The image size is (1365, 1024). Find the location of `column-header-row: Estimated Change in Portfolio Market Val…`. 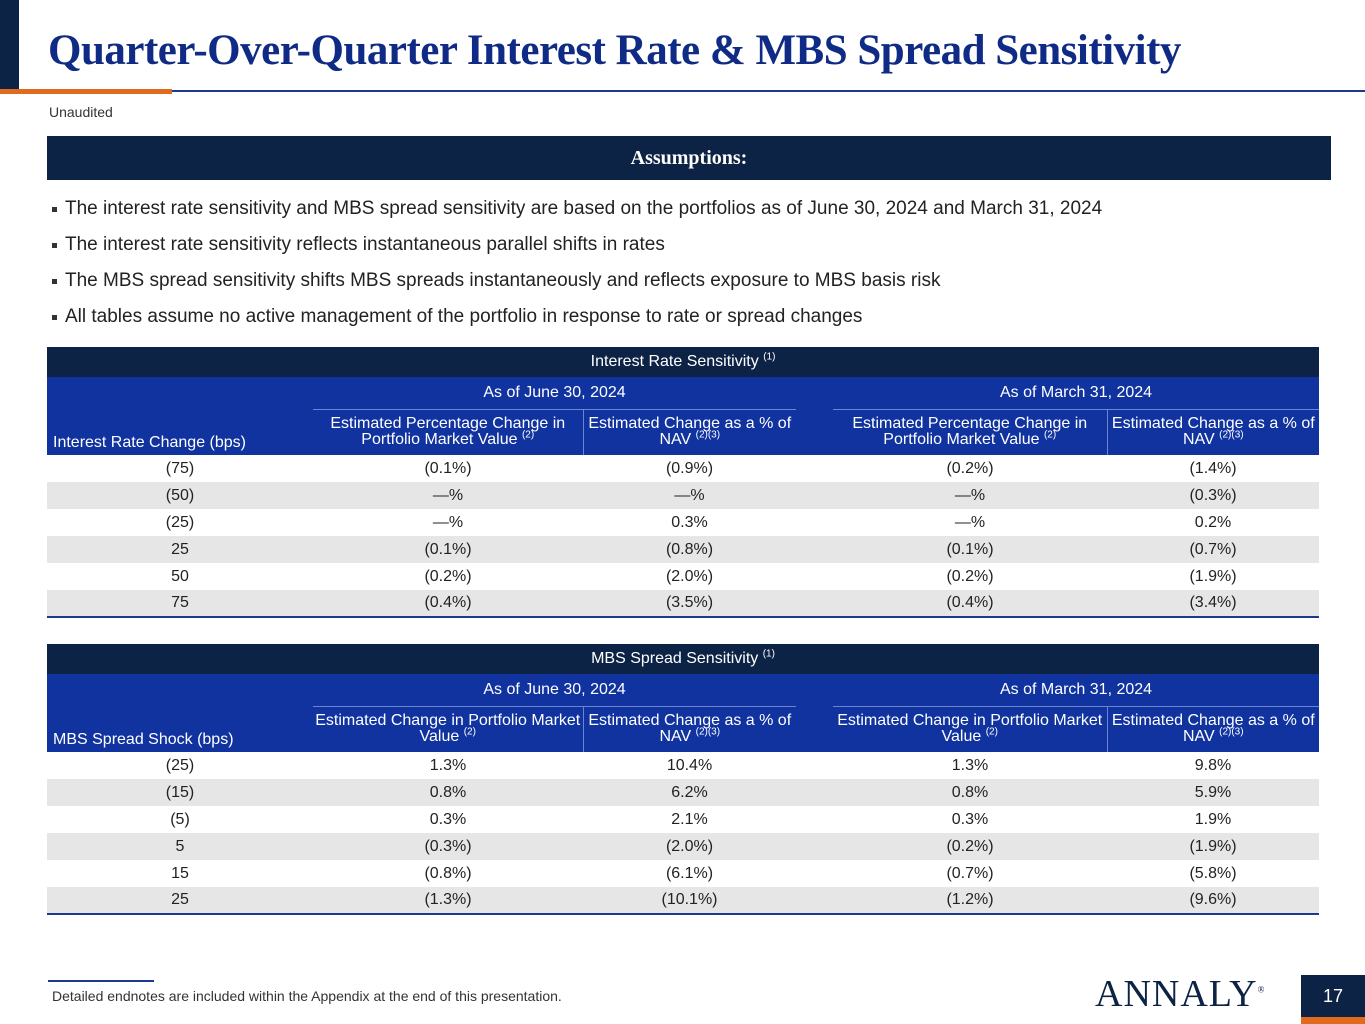

column-header-row: Estimated Change in Portfolio Market Val… is located at coordinates (683, 729).